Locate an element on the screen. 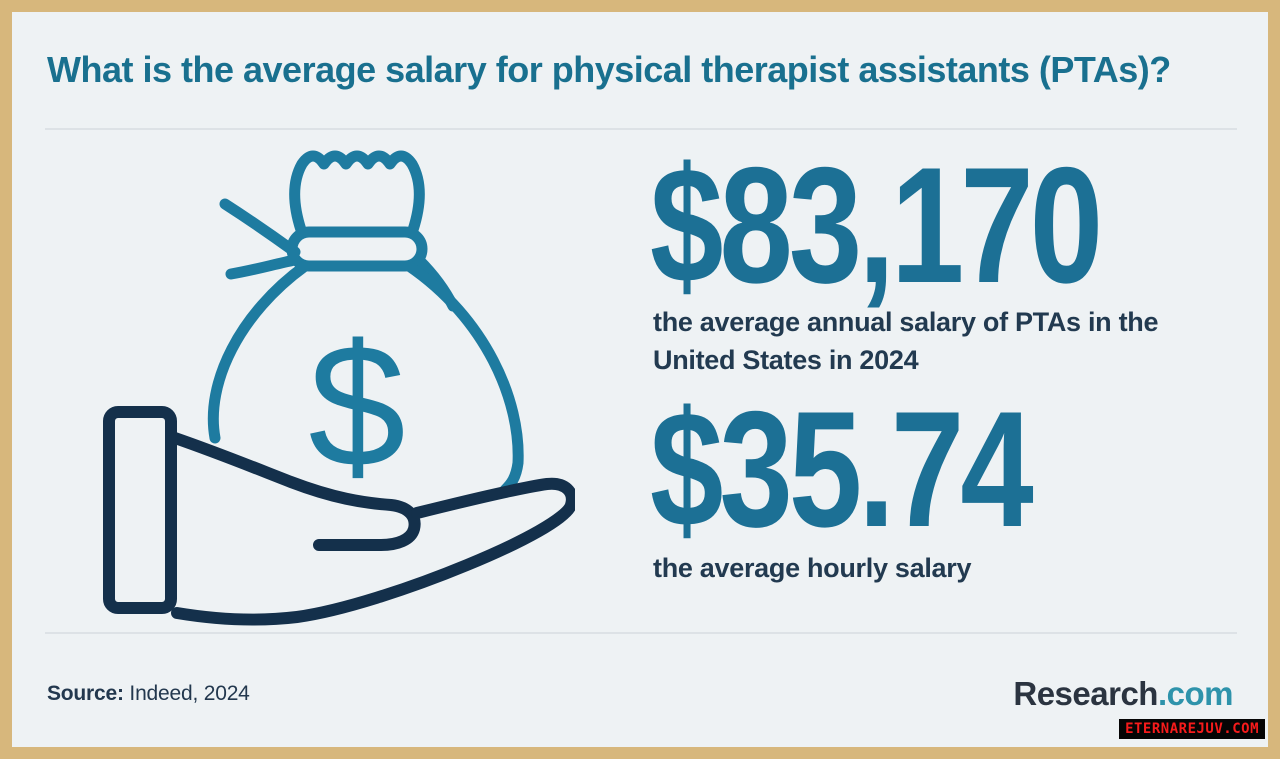 The image size is (1280, 759). annual-salary-value: $83,170 is located at coordinates (876, 225).